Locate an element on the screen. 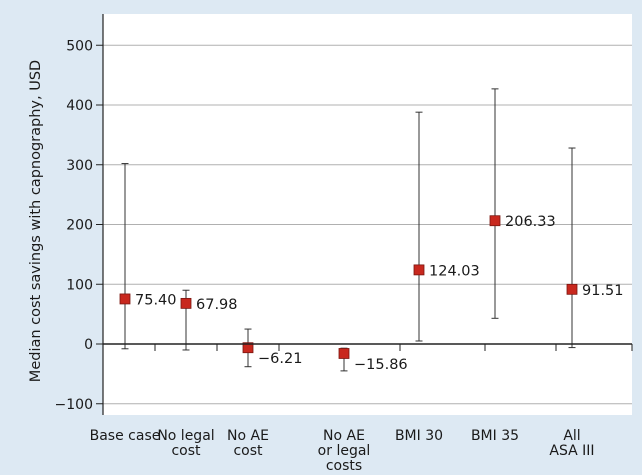 Image resolution: width=642 pixels, height=475 pixels. y-tick-label: 500 is located at coordinates (79, 46).